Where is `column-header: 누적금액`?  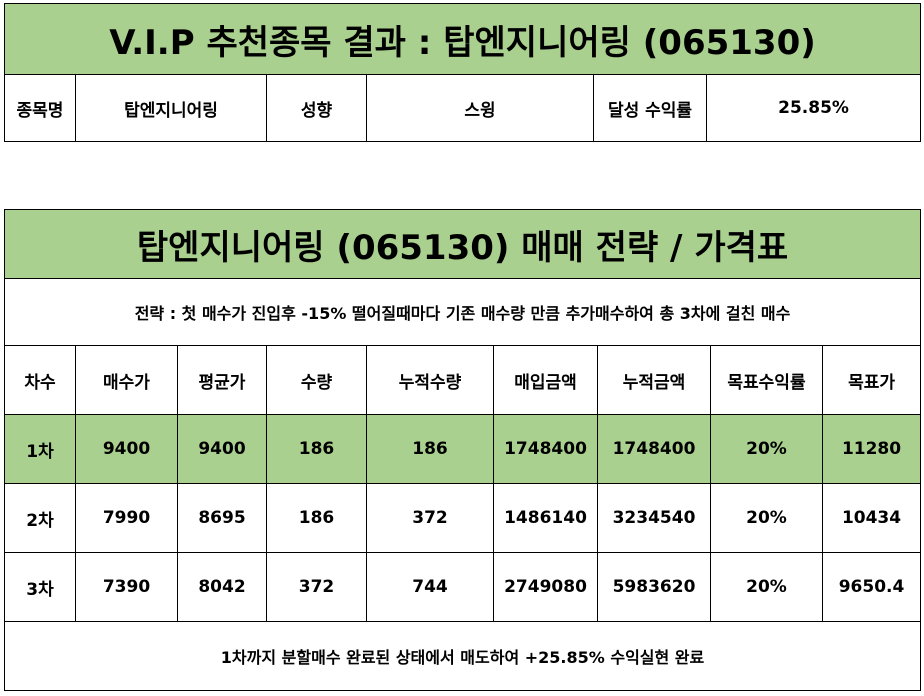 column-header: 누적금액 is located at coordinates (654, 380).